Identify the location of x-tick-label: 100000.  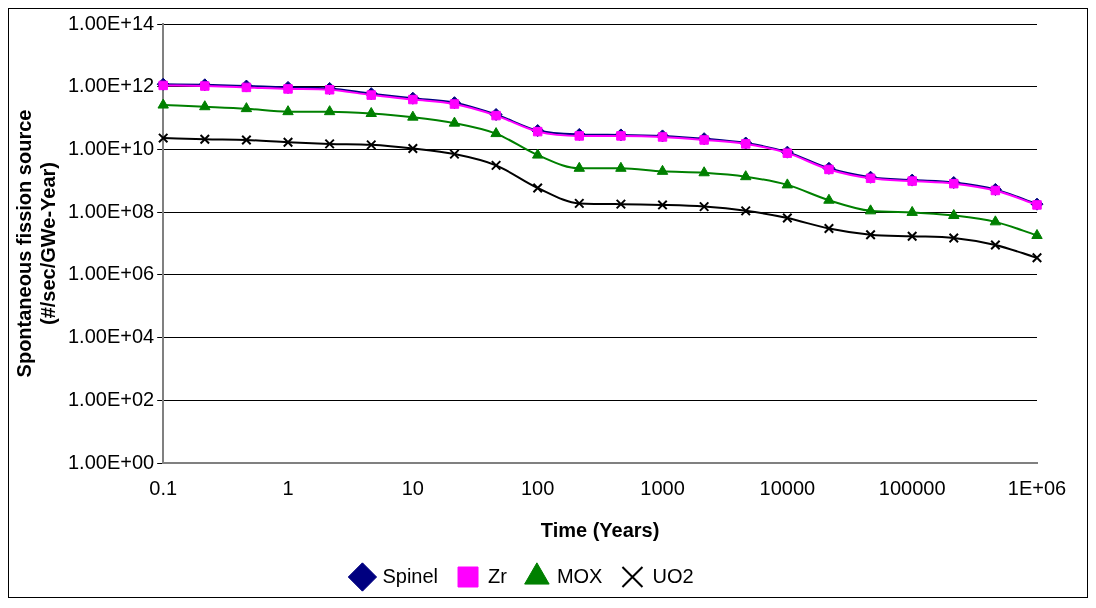
(912, 487).